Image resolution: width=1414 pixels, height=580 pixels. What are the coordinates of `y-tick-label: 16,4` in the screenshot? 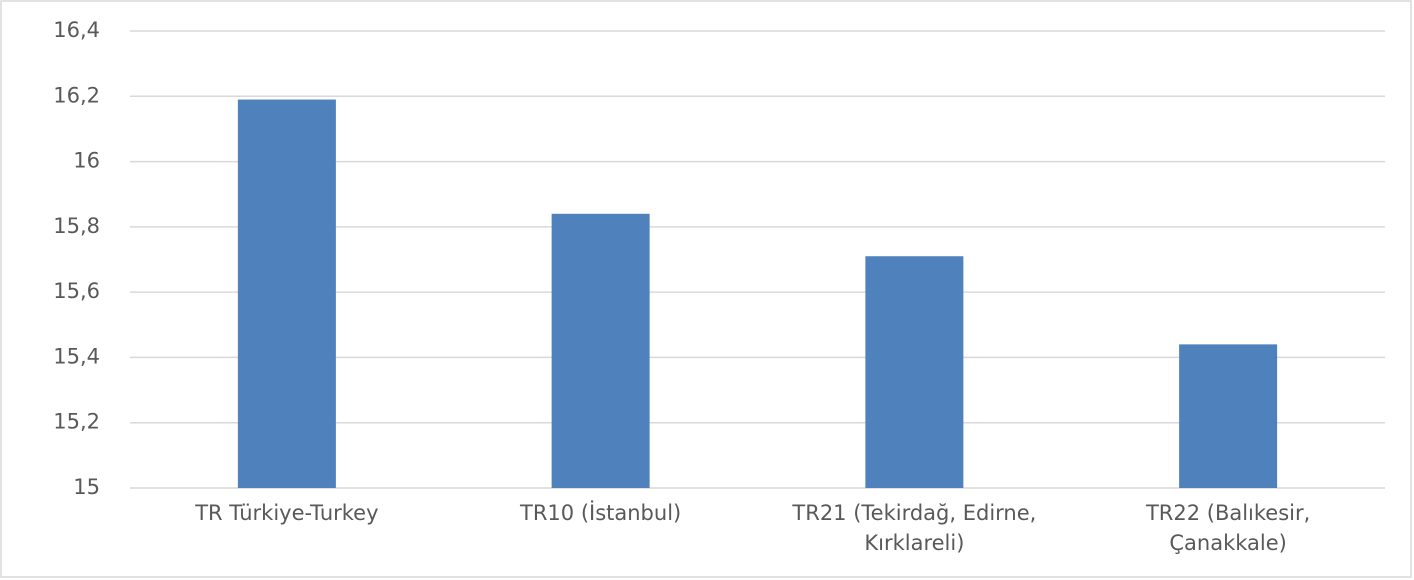 It's located at (76, 30).